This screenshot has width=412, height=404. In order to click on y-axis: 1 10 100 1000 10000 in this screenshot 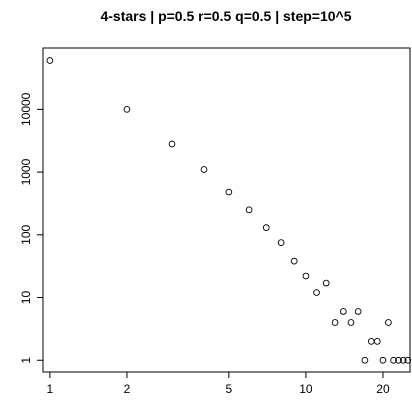, I will do `click(31, 227)`.